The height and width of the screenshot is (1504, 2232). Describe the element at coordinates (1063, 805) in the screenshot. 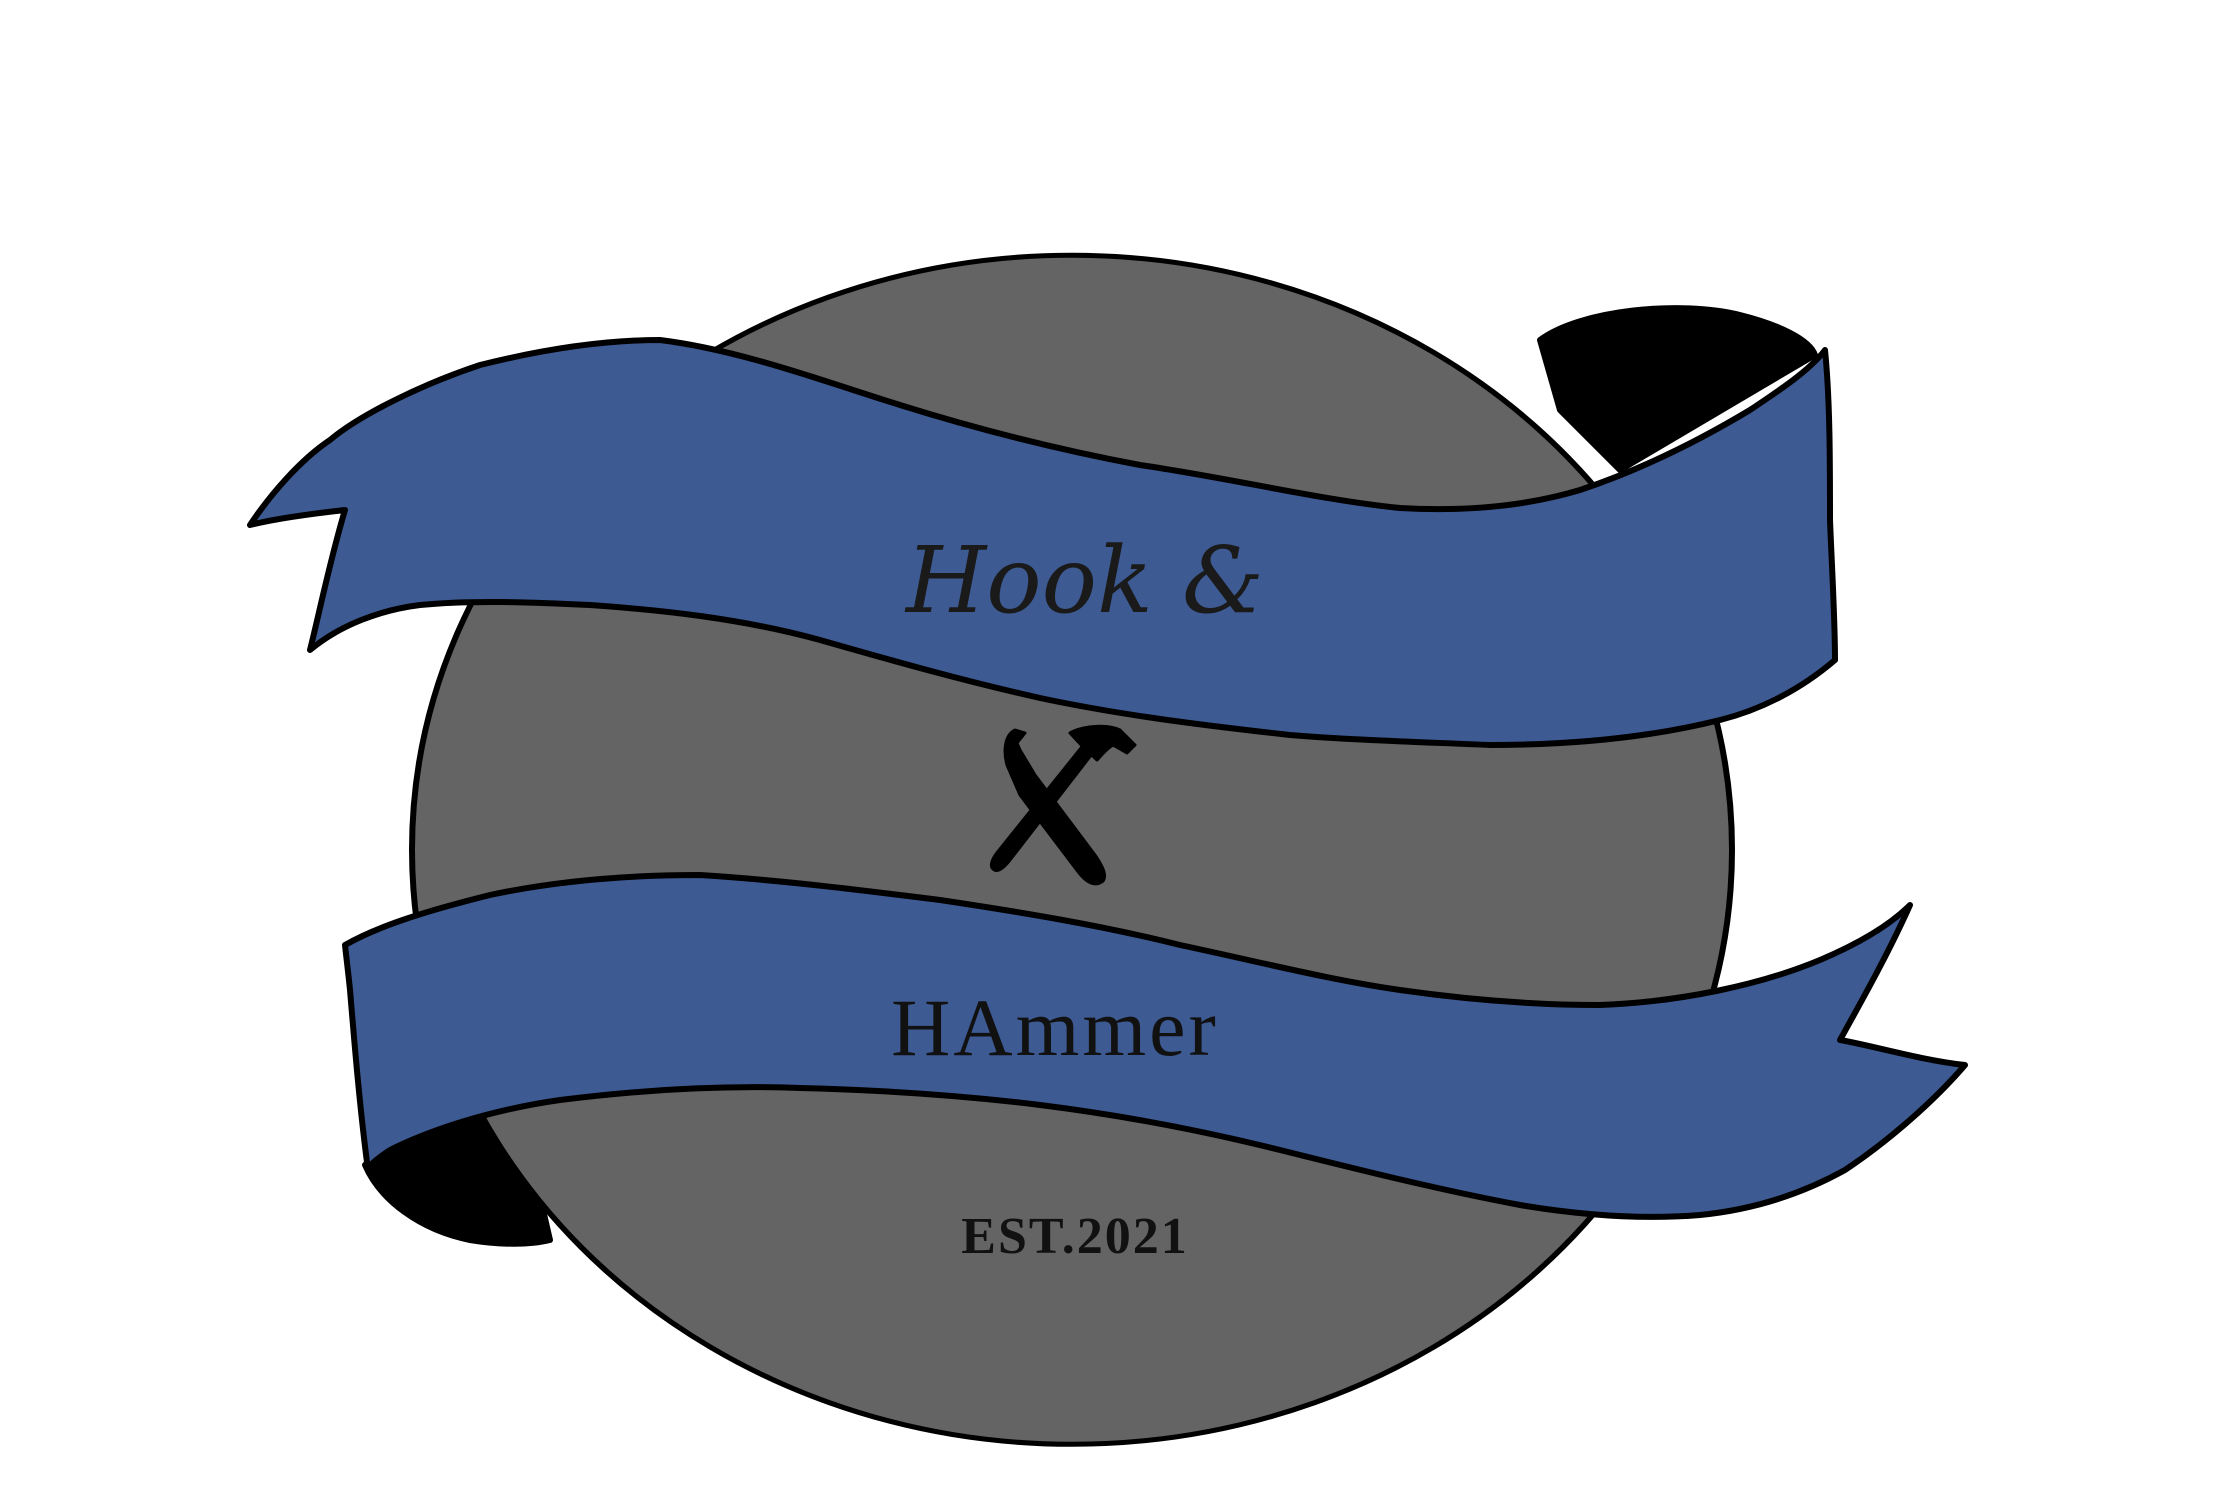

I see `crossed-hook-and-hammer-icon` at that location.